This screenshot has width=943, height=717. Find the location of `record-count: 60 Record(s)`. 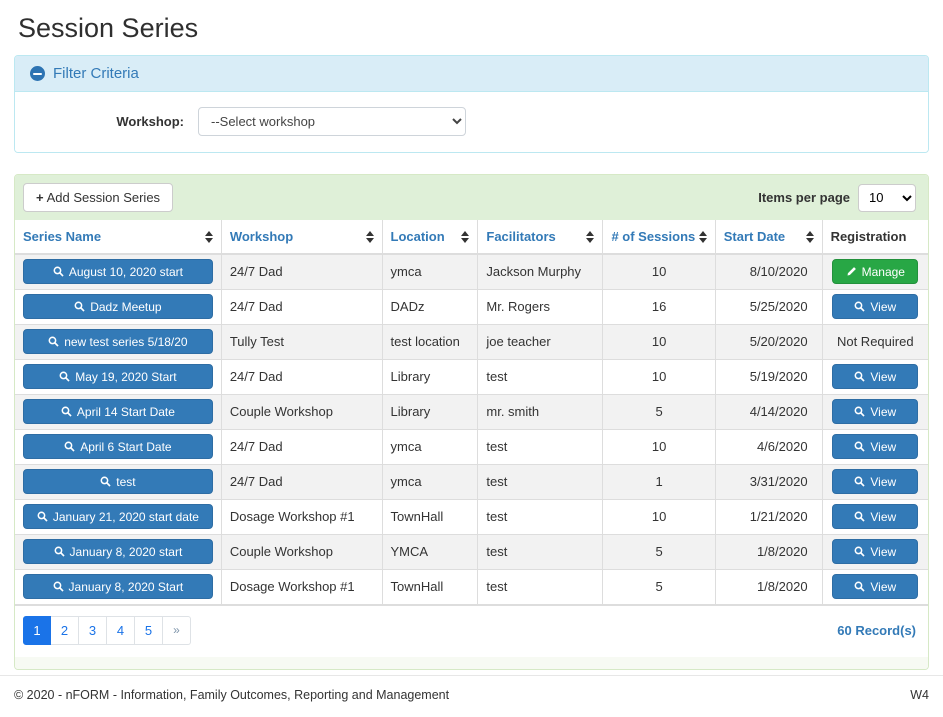

record-count: 60 Record(s) is located at coordinates (876, 630).